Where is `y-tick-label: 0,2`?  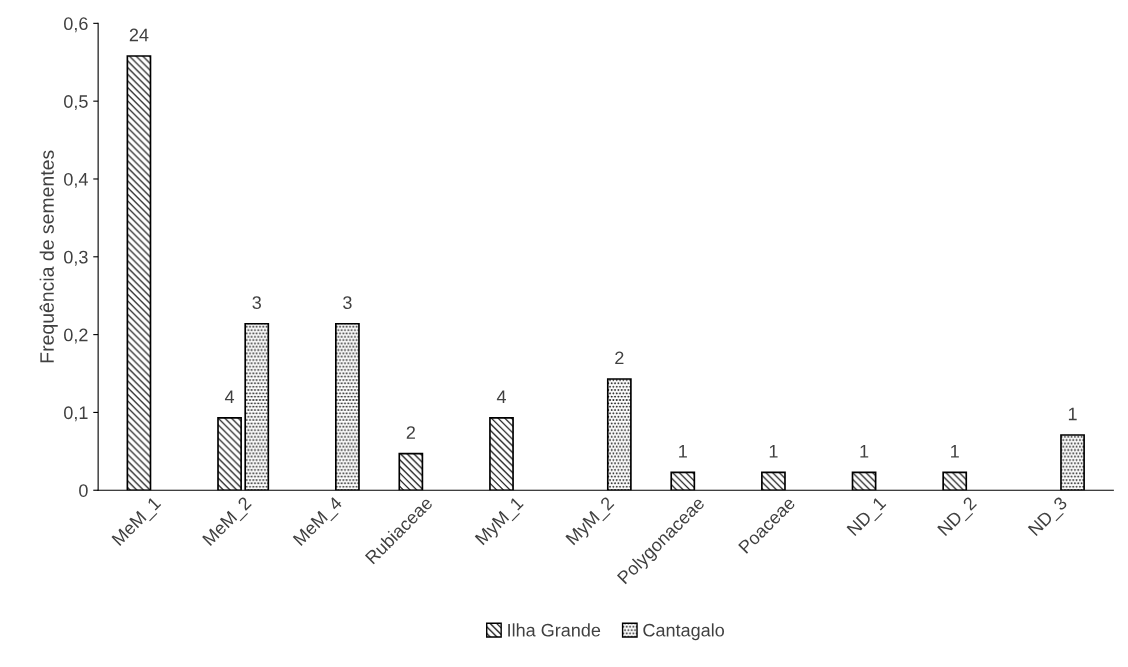 y-tick-label: 0,2 is located at coordinates (76, 336).